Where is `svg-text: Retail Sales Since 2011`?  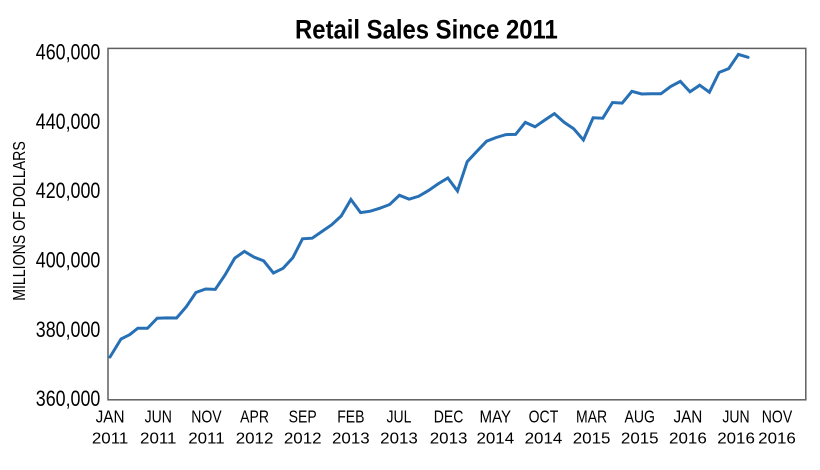
svg-text: Retail Sales Since 2011 is located at coordinates (426, 30).